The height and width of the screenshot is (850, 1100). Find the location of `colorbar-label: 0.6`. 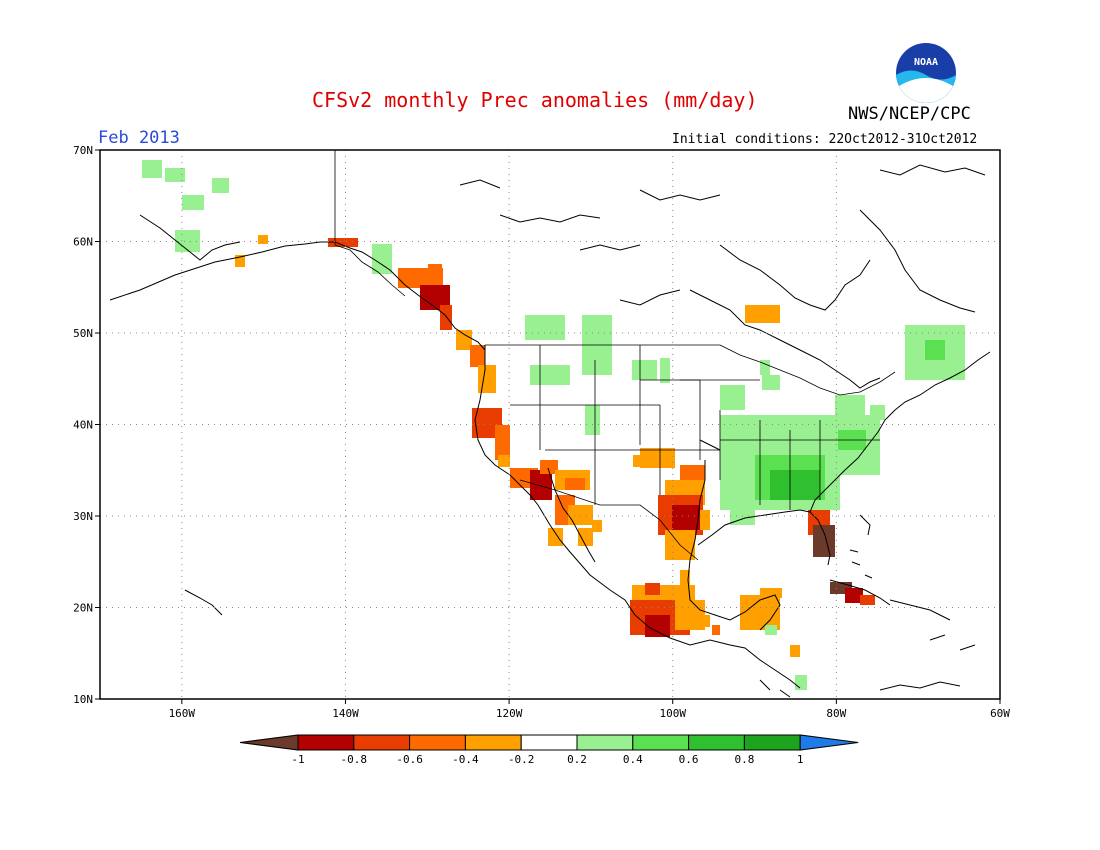

colorbar-label: 0.6 is located at coordinates (689, 759).